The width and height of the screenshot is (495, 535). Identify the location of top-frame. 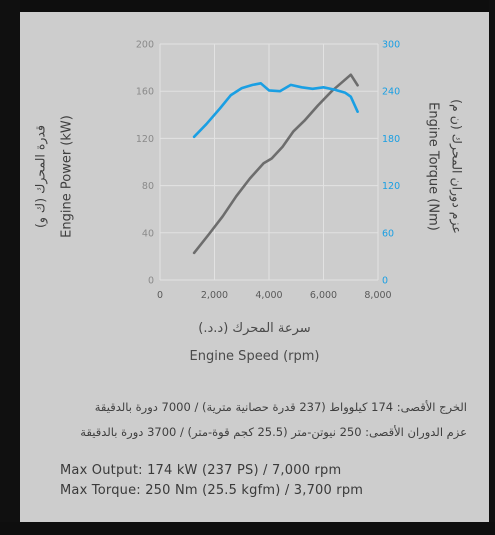
(247, 6).